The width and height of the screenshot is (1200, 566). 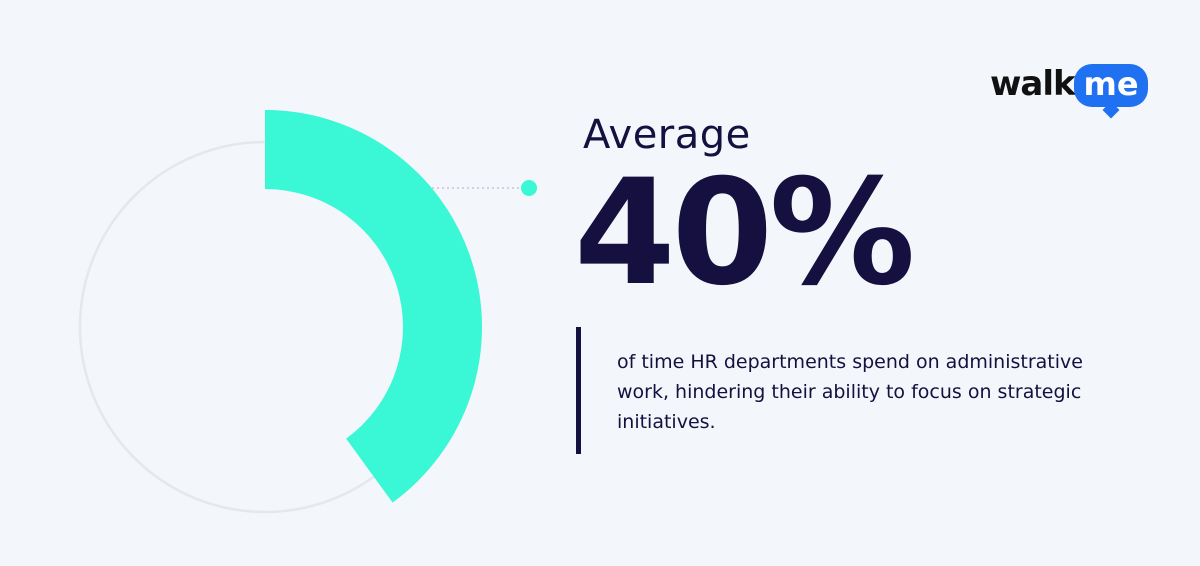 I want to click on donut-segment, so click(x=373, y=306).